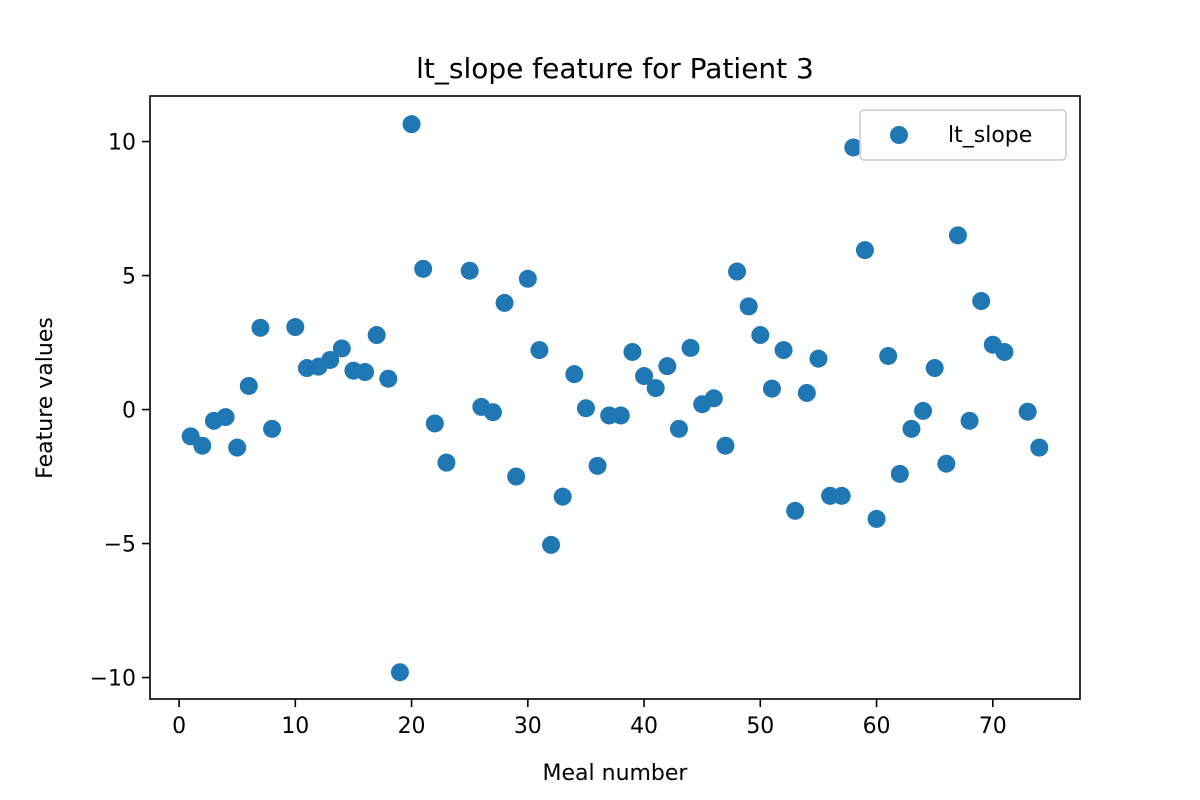  What do you see at coordinates (295, 726) in the screenshot?
I see `x-tick-label: 10` at bounding box center [295, 726].